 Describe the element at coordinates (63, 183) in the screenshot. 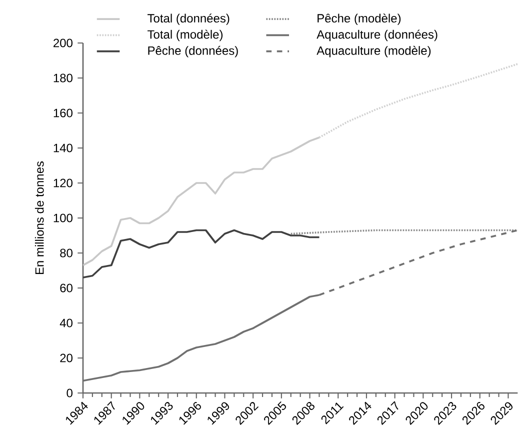

I see `y-tick-label: 120` at that location.